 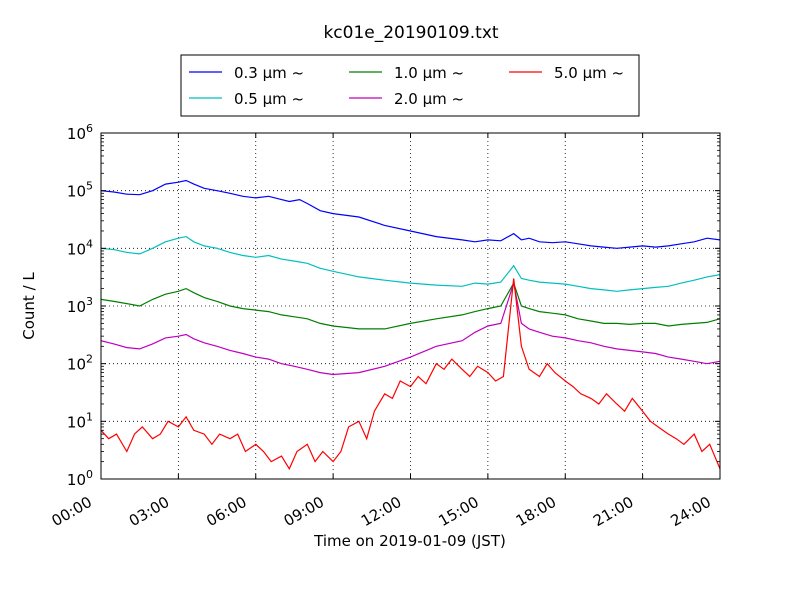 What do you see at coordinates (226, 511) in the screenshot?
I see `x-tick-label: 06:00` at bounding box center [226, 511].